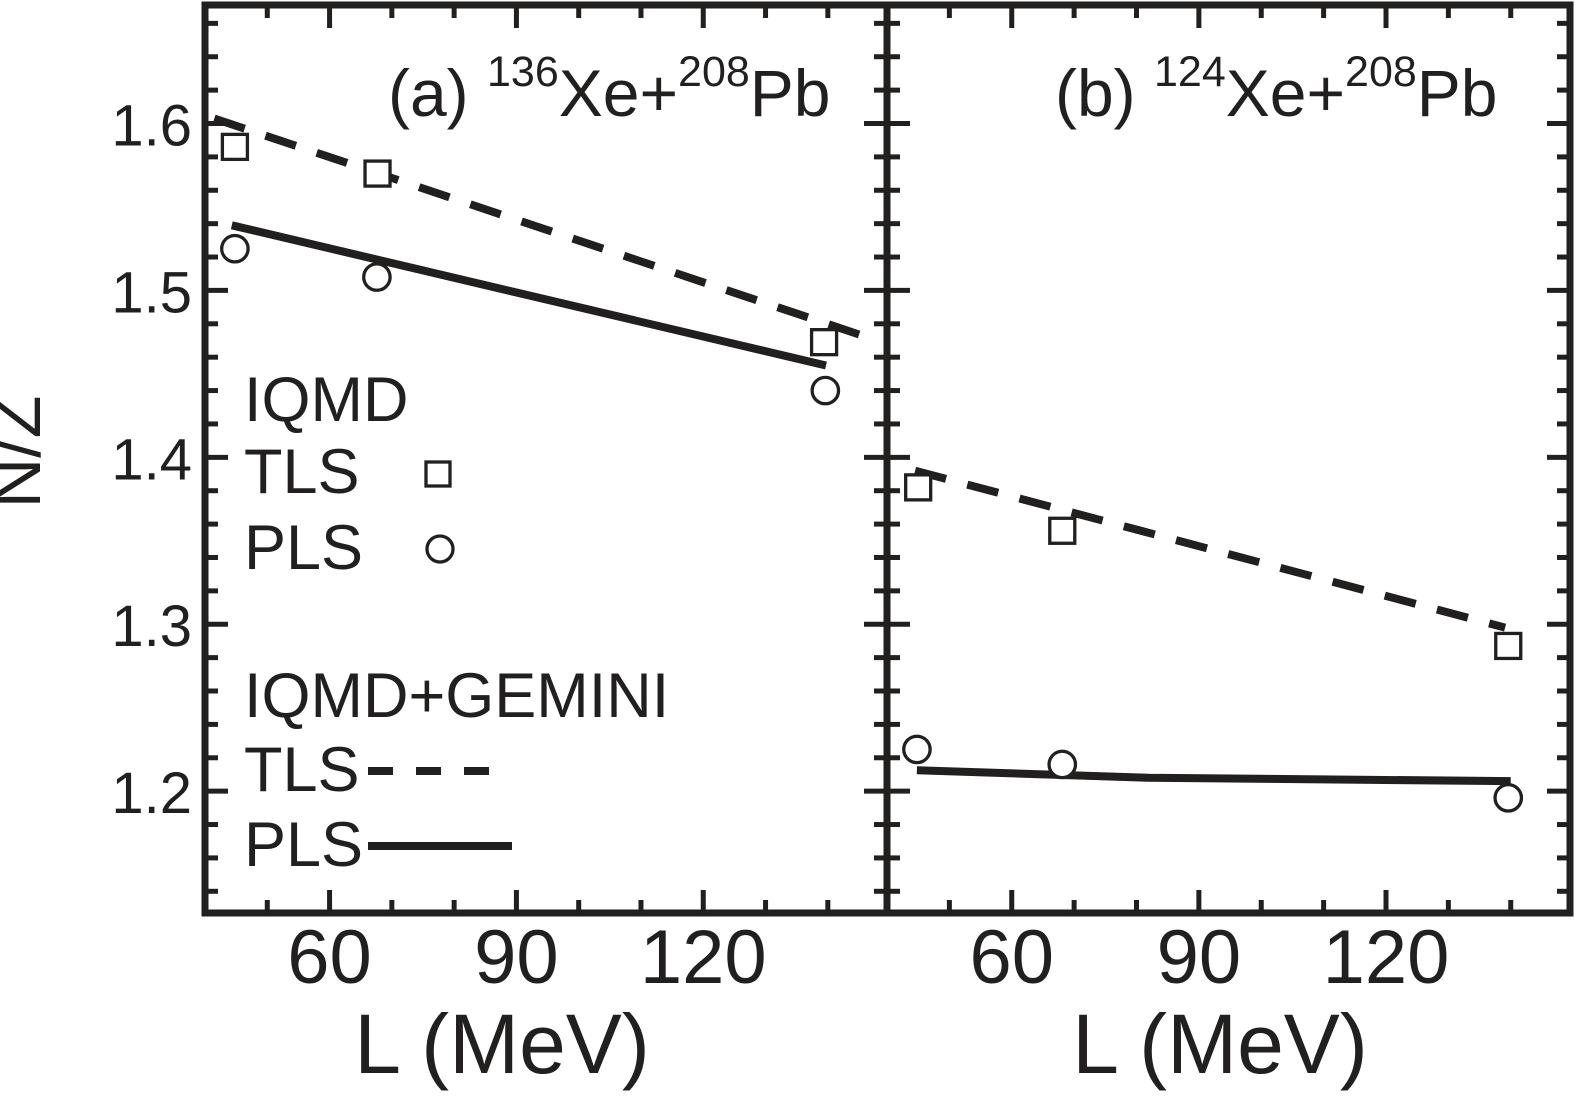 This screenshot has width=1575, height=1102. What do you see at coordinates (151, 292) in the screenshot?
I see `y-tick-label: 1.5` at bounding box center [151, 292].